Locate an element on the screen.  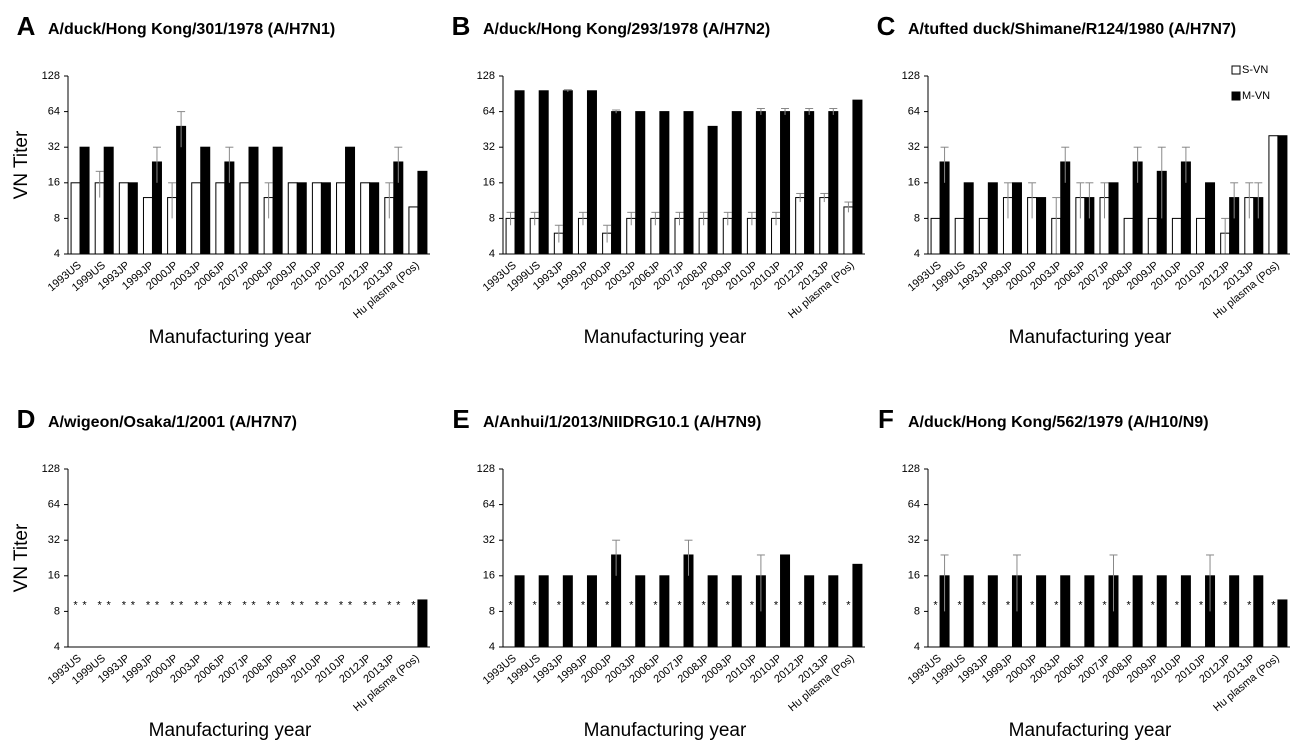
panel-title: A/Anhui/1/2013/NIIDRG10.1 (A/H7N9) is located at coordinates (622, 422).